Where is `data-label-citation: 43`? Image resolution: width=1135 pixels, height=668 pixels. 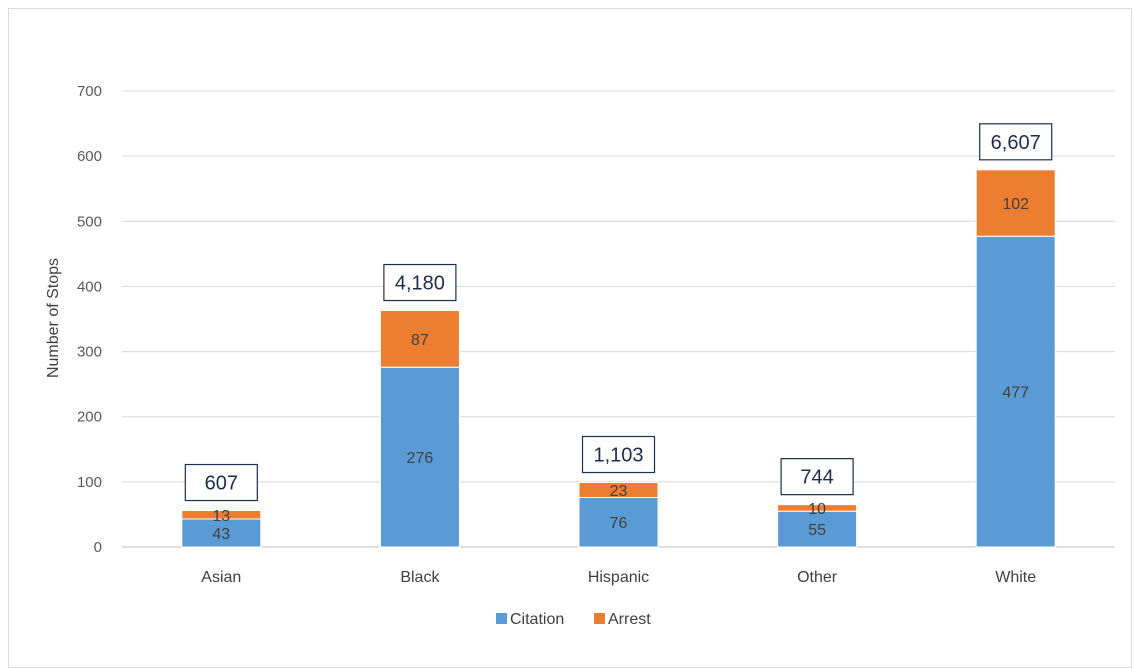
data-label-citation: 43 is located at coordinates (221, 534).